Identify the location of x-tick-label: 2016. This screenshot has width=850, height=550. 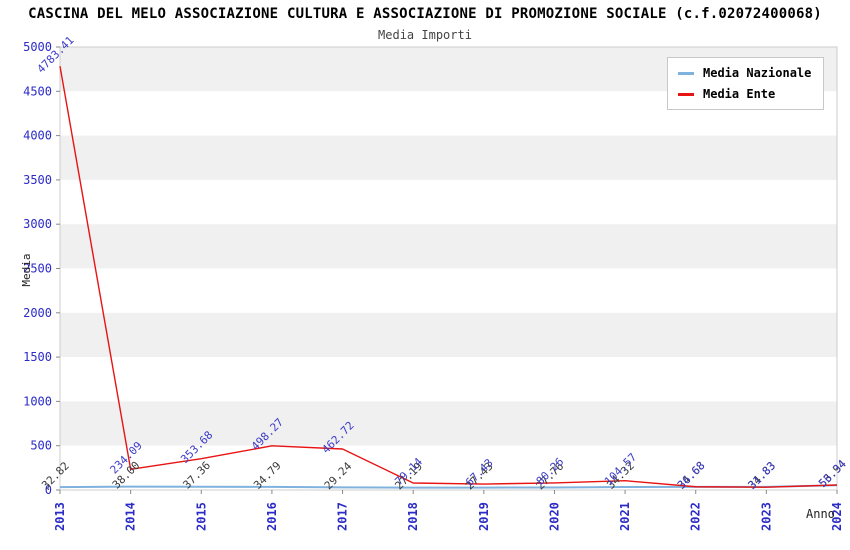
(272, 516).